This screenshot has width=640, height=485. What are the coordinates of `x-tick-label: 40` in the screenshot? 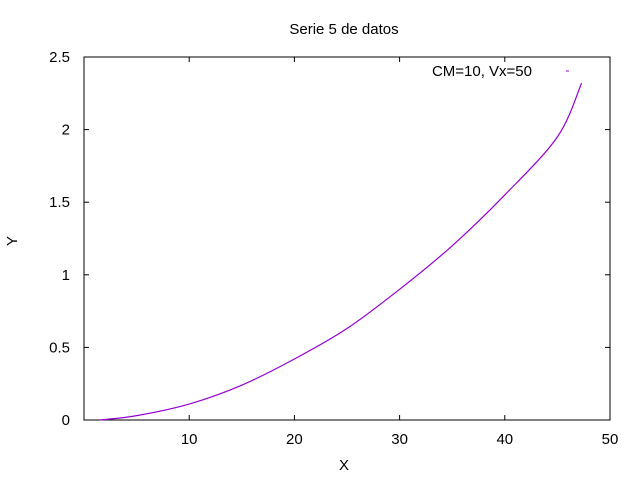 It's located at (504, 439).